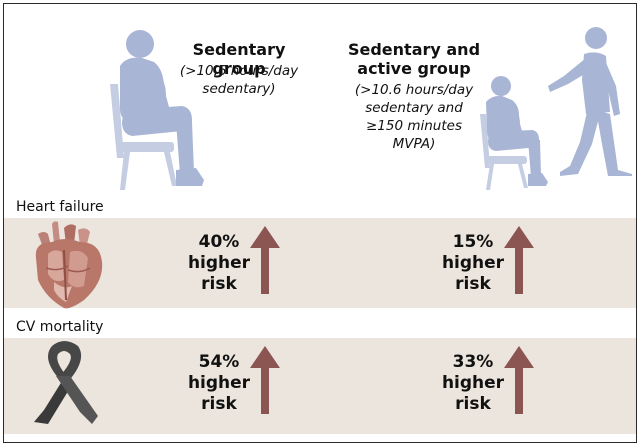 The width and height of the screenshot is (642, 448). What do you see at coordinates (473, 362) in the screenshot?
I see `risk-value: 33%` at bounding box center [473, 362].